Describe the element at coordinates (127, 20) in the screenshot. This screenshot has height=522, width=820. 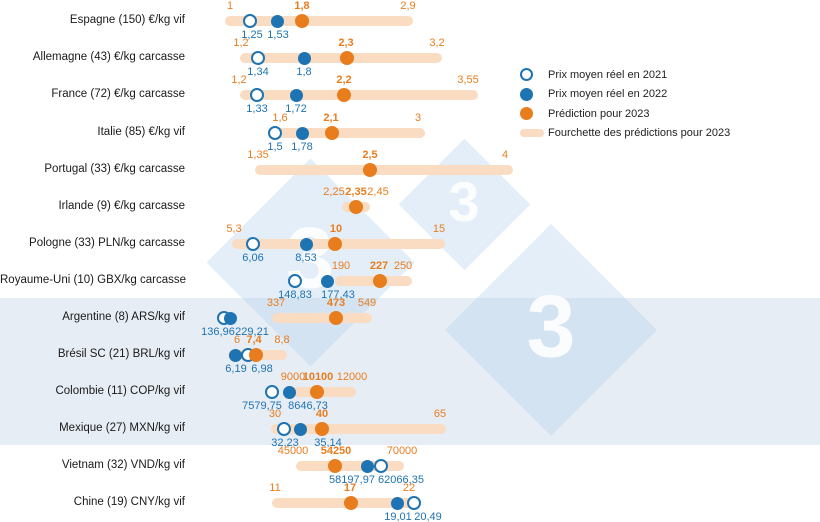
I see `country-label: Espagne (150) €/kg vif` at that location.